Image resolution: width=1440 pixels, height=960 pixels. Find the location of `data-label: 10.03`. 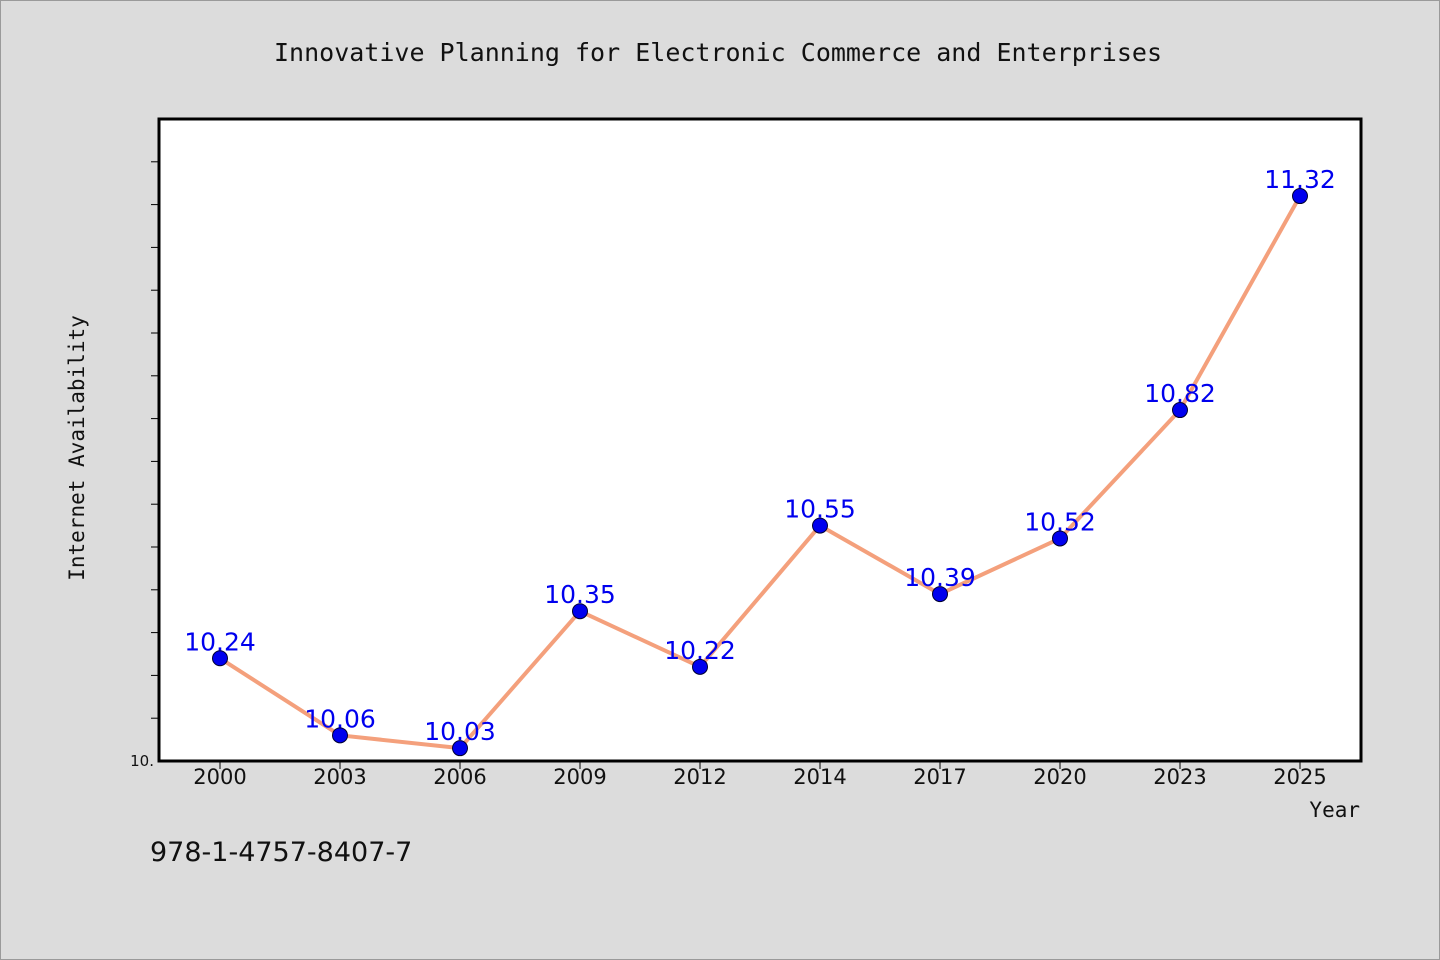

data-label: 10.03 is located at coordinates (460, 731).